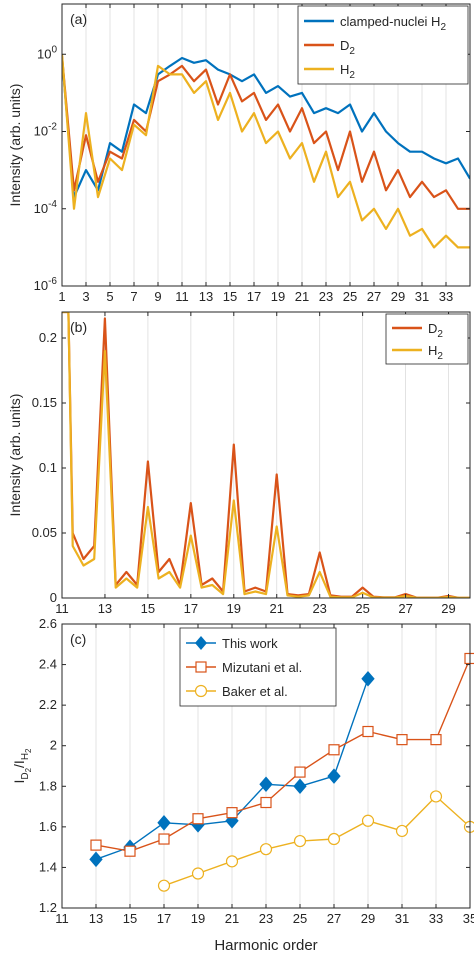  I want to click on x-tick-label: 9, so click(157, 296).